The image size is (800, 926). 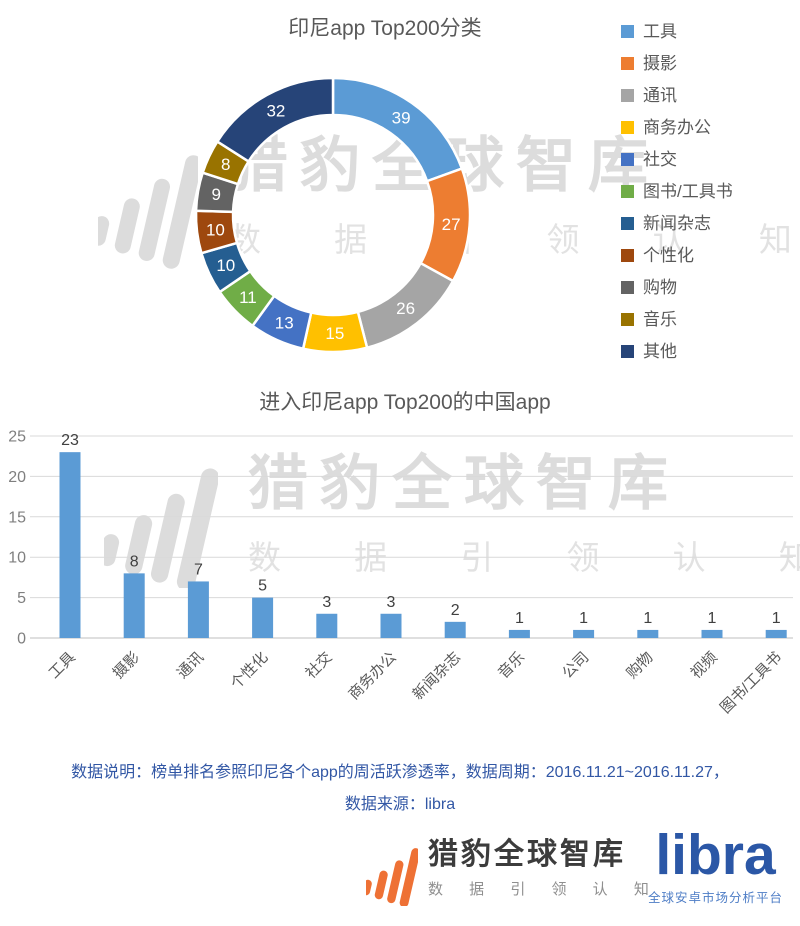 What do you see at coordinates (319, 665) in the screenshot?
I see `x-tick-label-社交: 社交` at bounding box center [319, 665].